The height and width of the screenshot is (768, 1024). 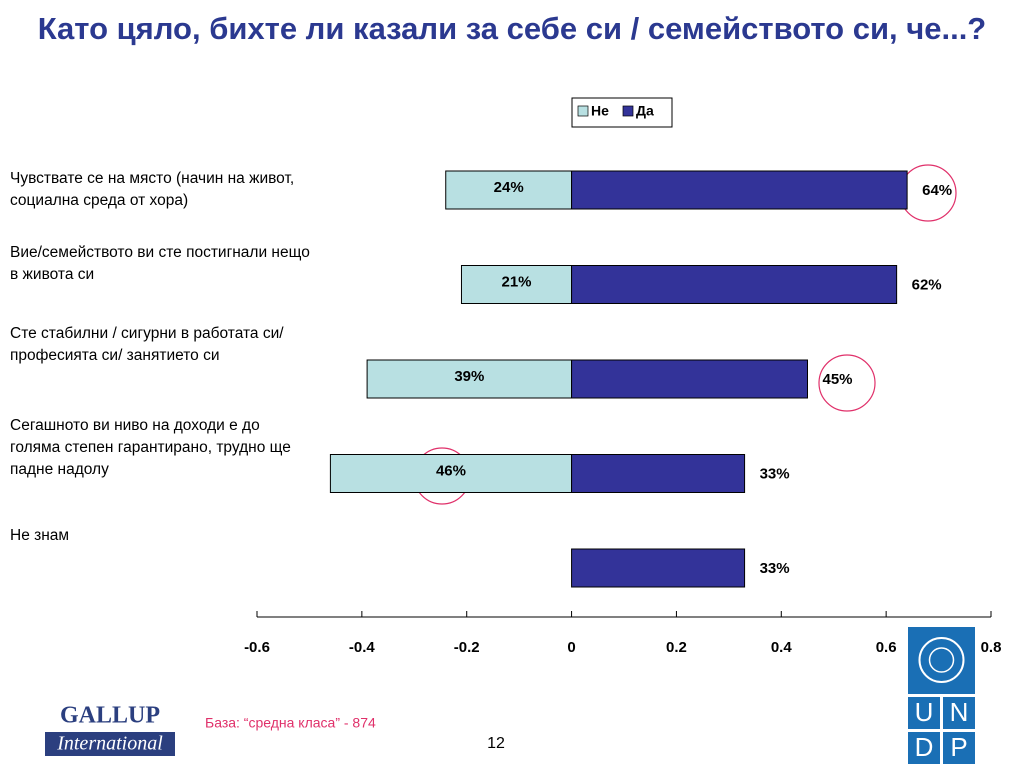 What do you see at coordinates (110, 716) in the screenshot?
I see `logo-text: GALLUP` at bounding box center [110, 716].